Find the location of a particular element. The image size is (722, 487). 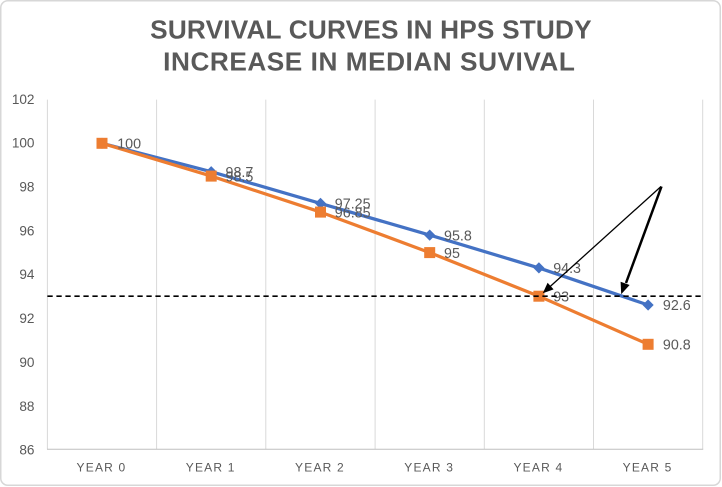

svg-text: 98 is located at coordinates (26, 187).